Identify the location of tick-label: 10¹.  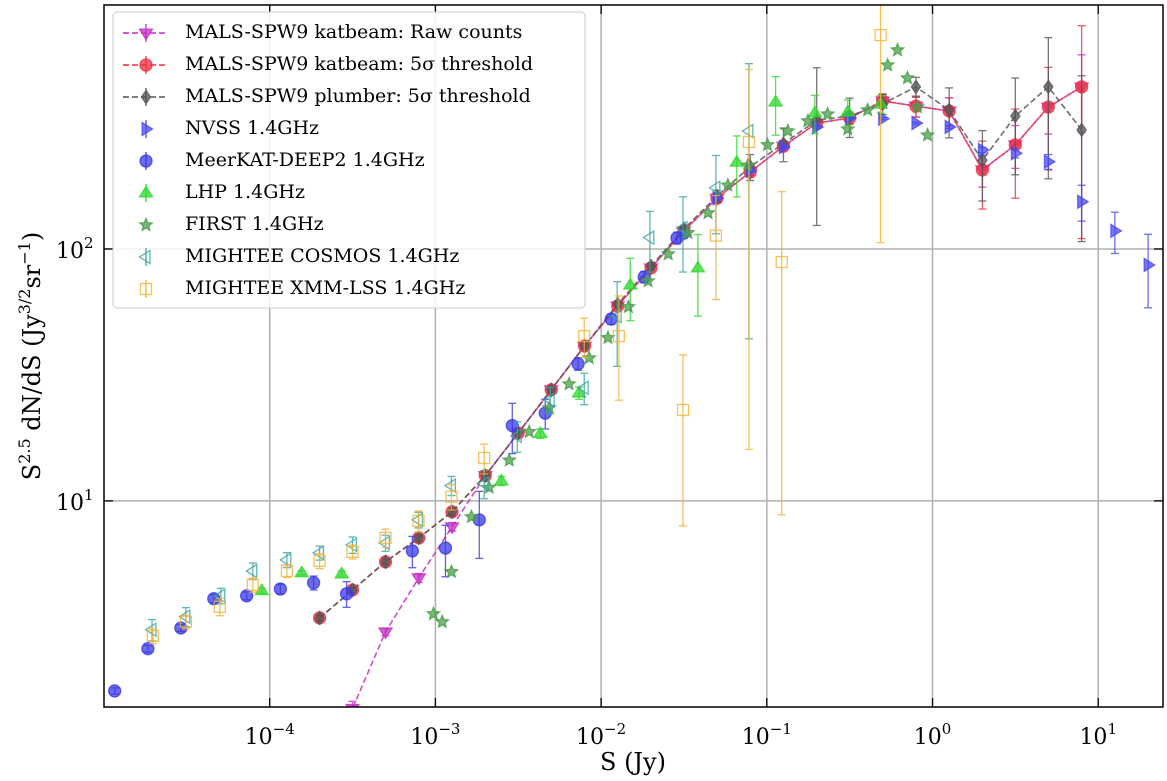
(1098, 735).